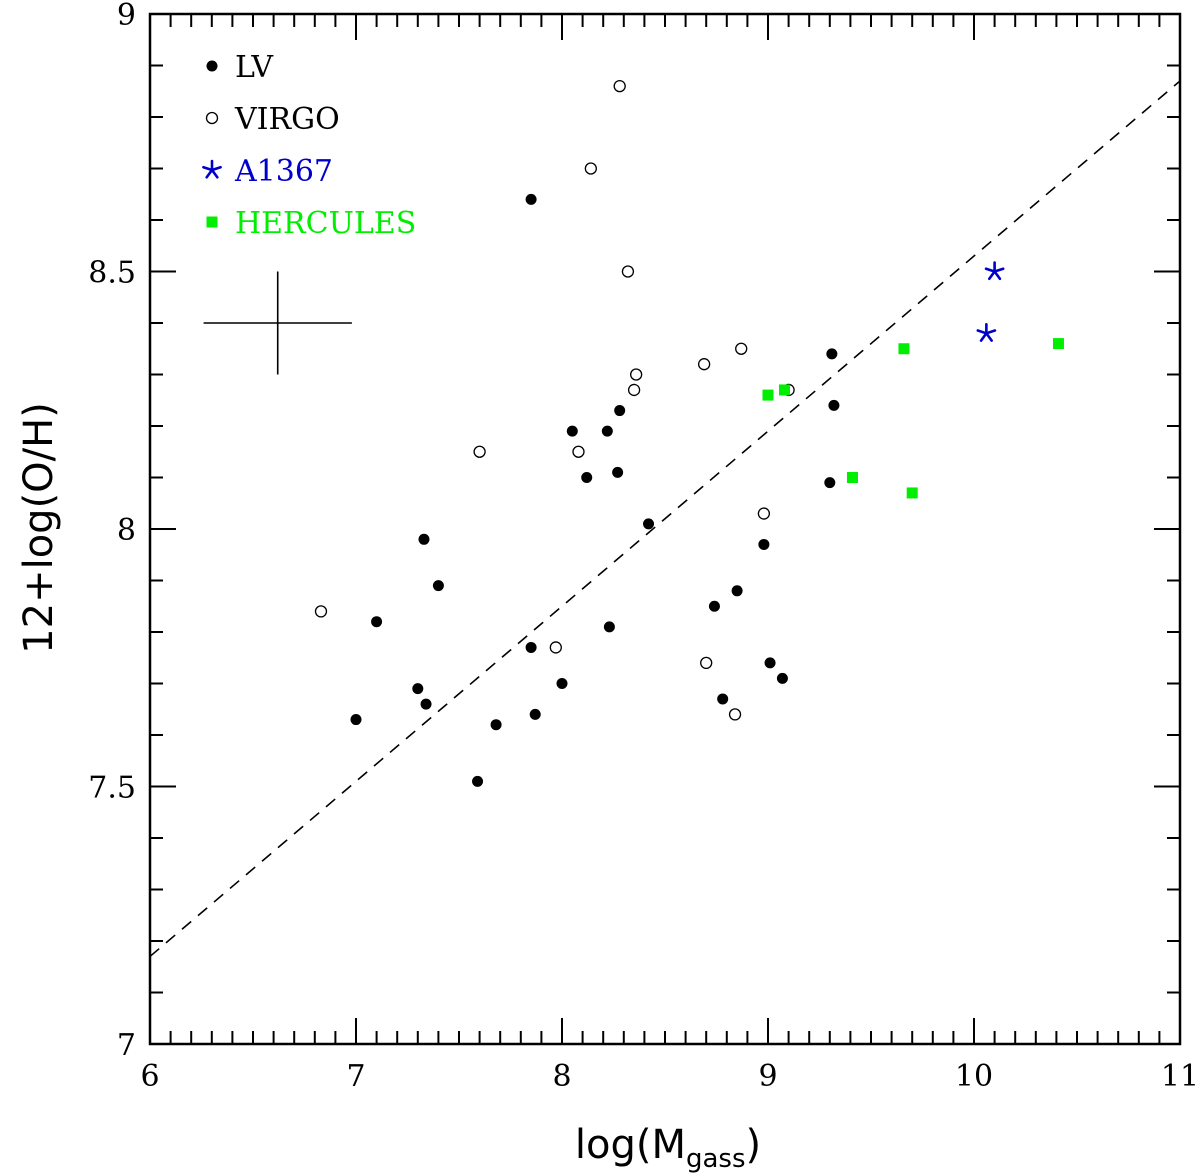 This screenshot has width=1200, height=1175. Describe the element at coordinates (112, 788) in the screenshot. I see `y-tick-label: 7.5` at that location.